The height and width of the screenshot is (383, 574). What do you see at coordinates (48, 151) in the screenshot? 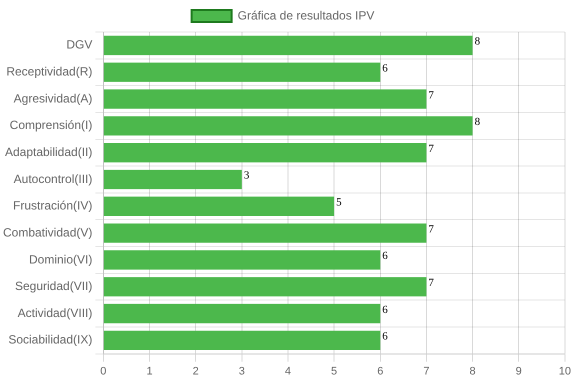
I see `y-tick-label: Adaptabilidad(II)` at bounding box center [48, 151].